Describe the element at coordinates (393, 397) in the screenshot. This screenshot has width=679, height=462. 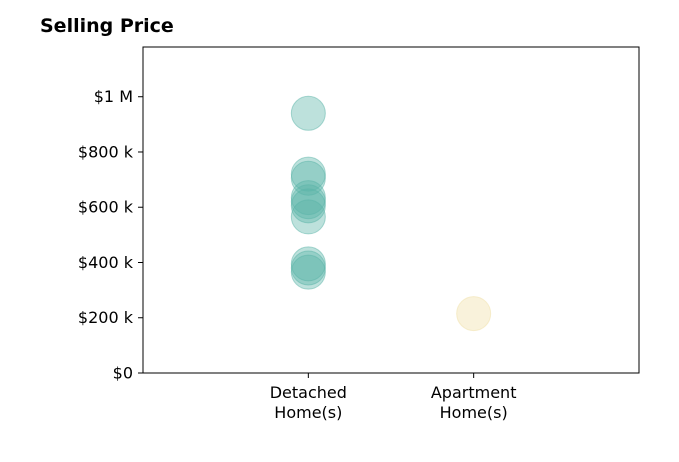
I see `x-axis: Detached Home(s) Apartment Home(s)` at that location.